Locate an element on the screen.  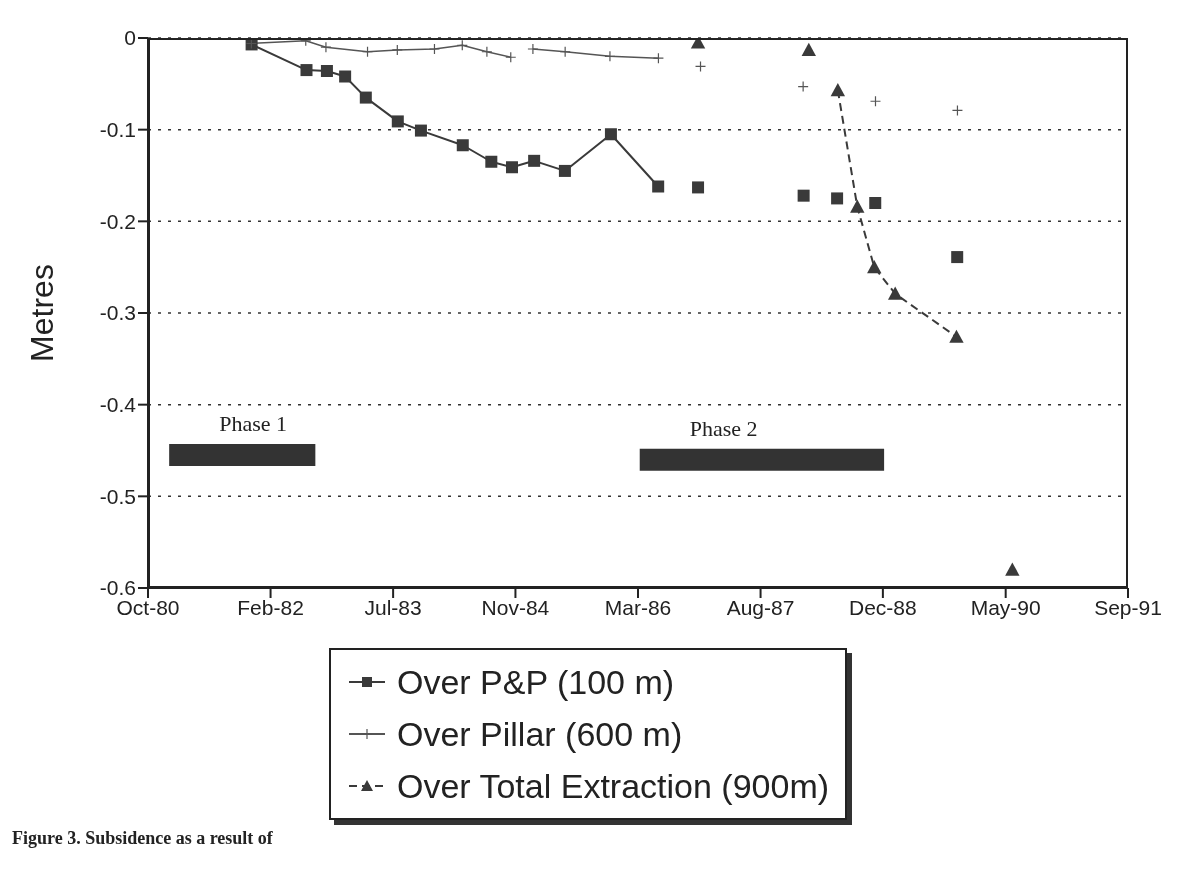
legend-label: Over Pillar (600 m) is located at coordinates (539, 734).